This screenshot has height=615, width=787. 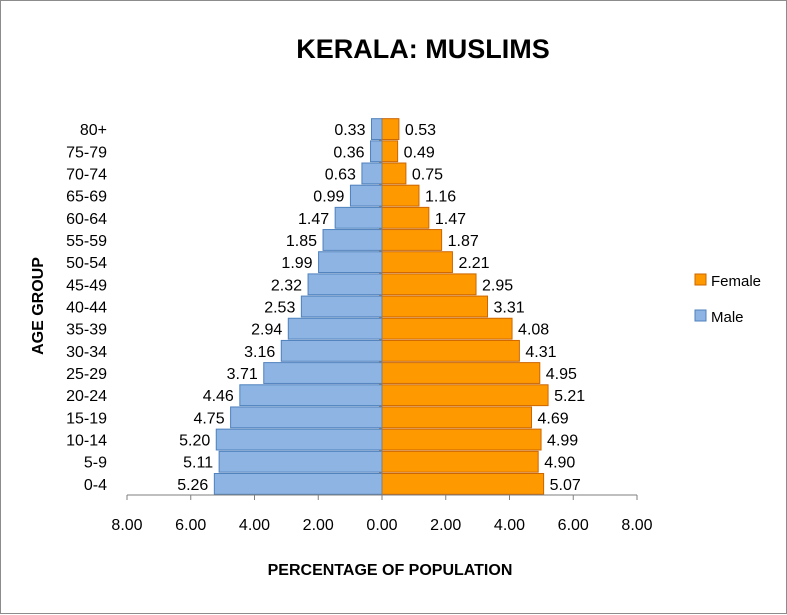 What do you see at coordinates (86, 352) in the screenshot?
I see `y-tick-label-30-34: 30-34` at bounding box center [86, 352].